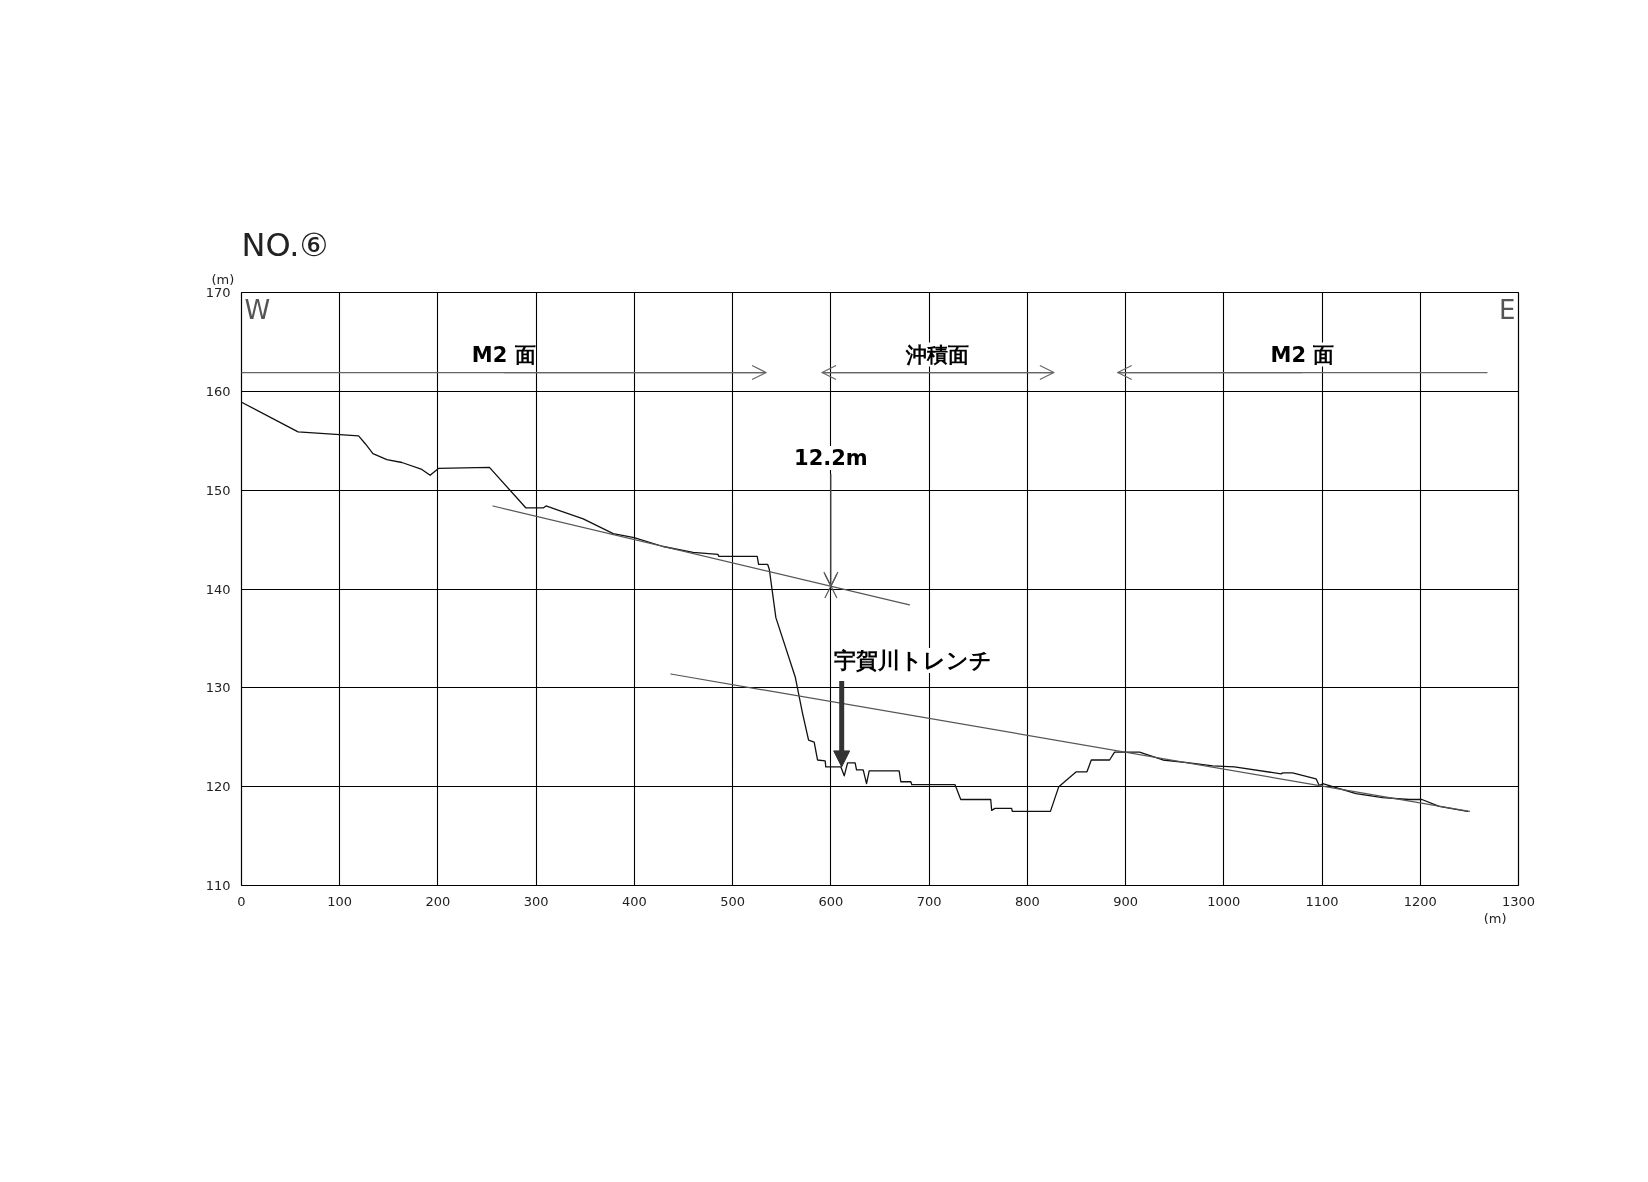 This screenshot has width=1648, height=1182. What do you see at coordinates (831, 901) in the screenshot?
I see `x-tick-label: 600` at bounding box center [831, 901].